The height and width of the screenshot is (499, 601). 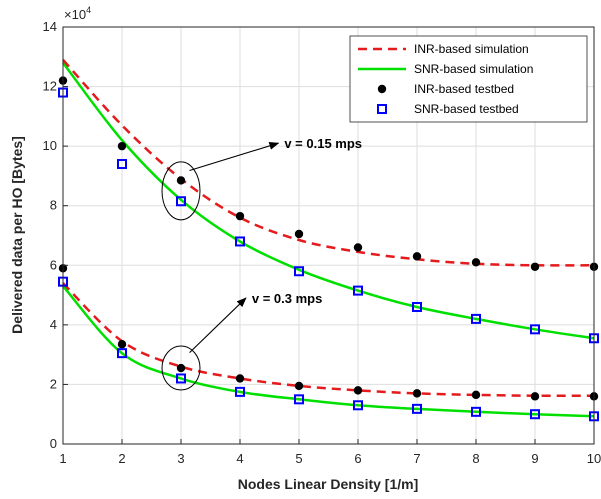 What do you see at coordinates (323, 143) in the screenshot?
I see `annotation-label: v = 0.15 mps` at bounding box center [323, 143].